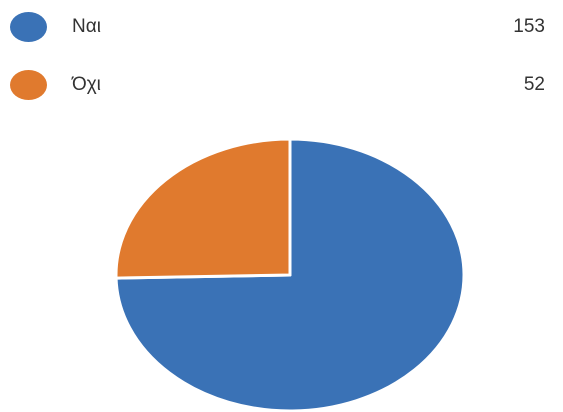  Describe the element at coordinates (534, 84) in the screenshot. I see `legend-count-ochi: 52` at that location.